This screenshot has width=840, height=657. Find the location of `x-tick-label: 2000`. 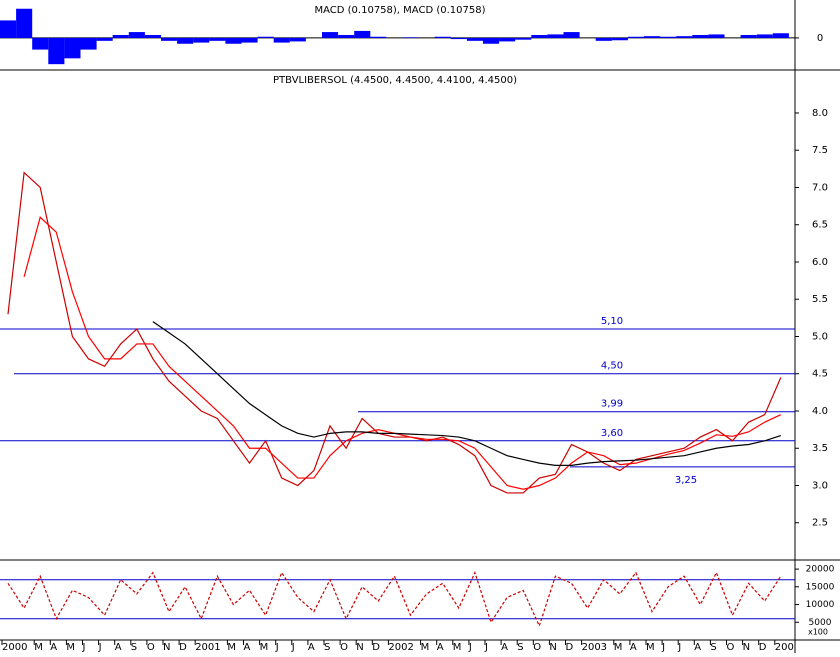

x-tick-label: 2000 is located at coordinates (14, 647).